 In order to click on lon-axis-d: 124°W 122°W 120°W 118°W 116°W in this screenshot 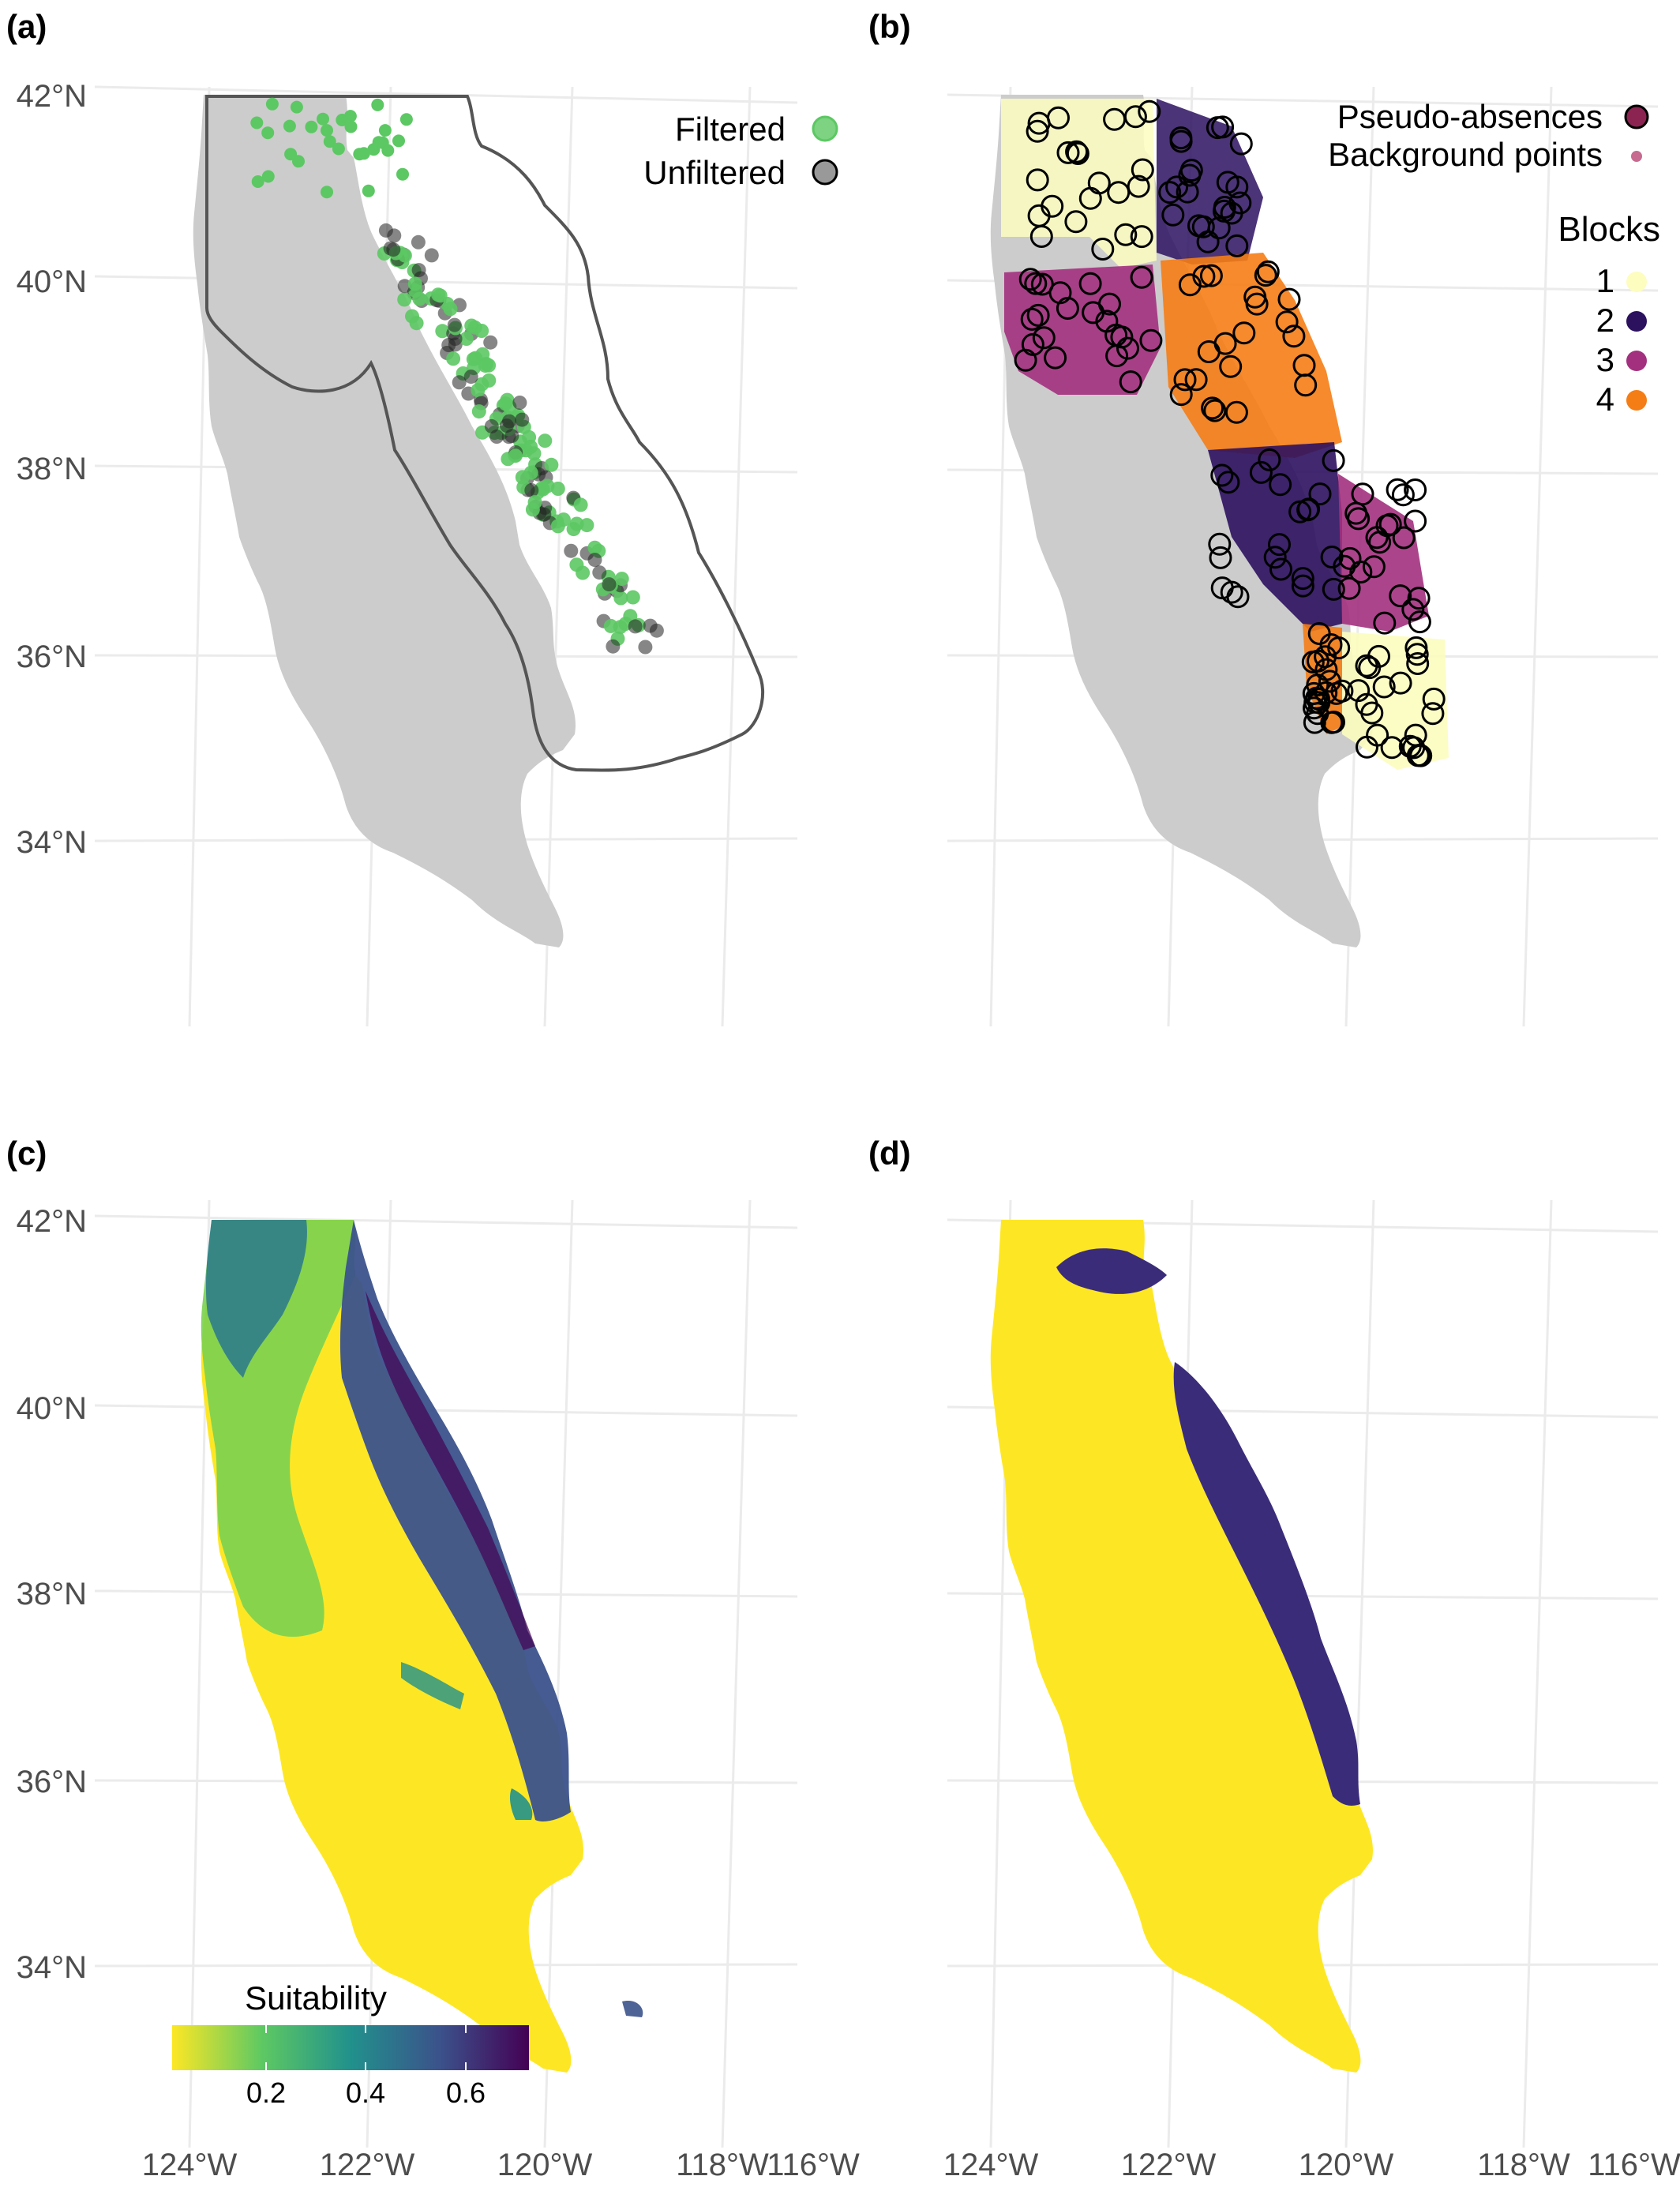, I will do `click(1311, 2165)`.